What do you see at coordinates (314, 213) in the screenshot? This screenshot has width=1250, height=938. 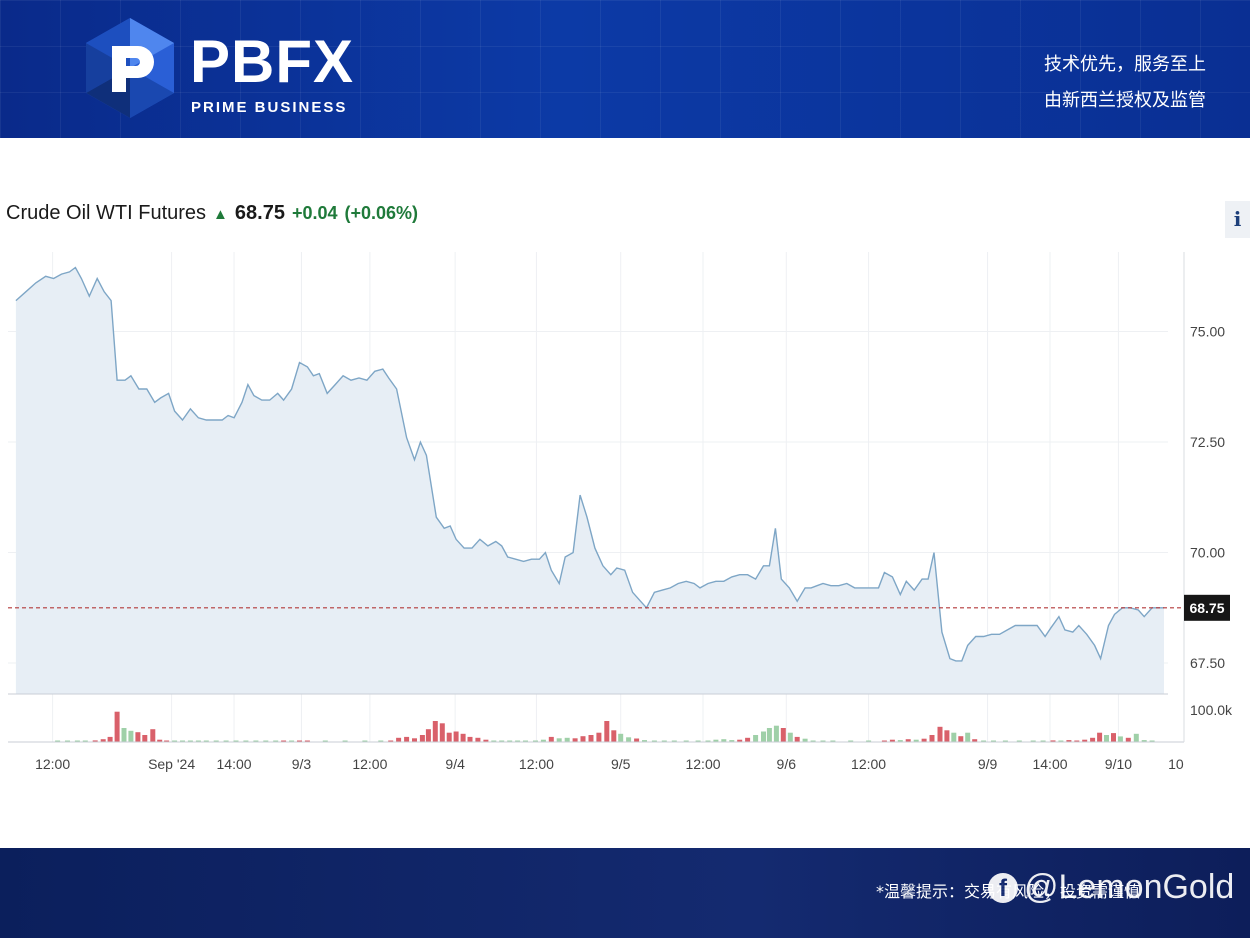 I see `price-change: +0.04` at bounding box center [314, 213].